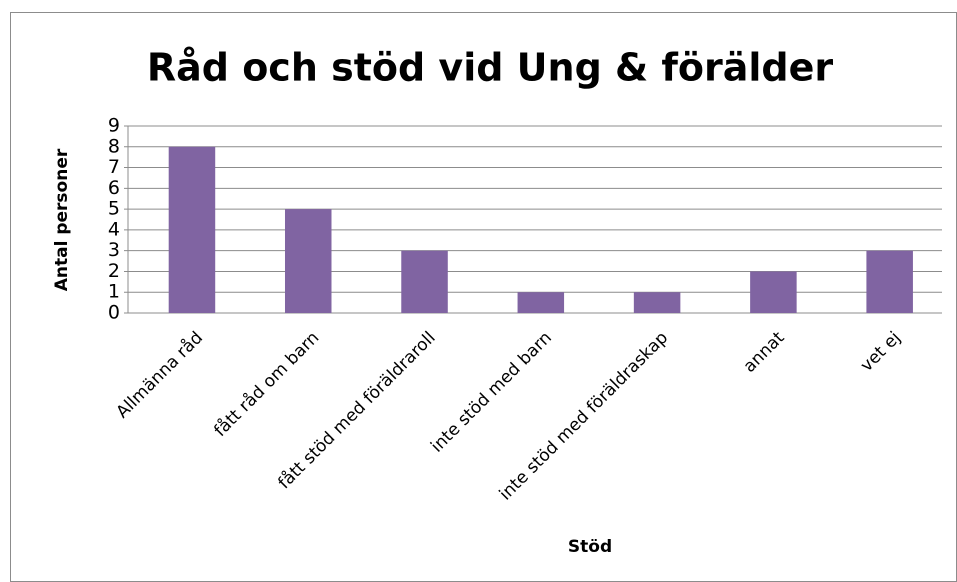  I want to click on y-tick-label: 3, so click(114, 250).